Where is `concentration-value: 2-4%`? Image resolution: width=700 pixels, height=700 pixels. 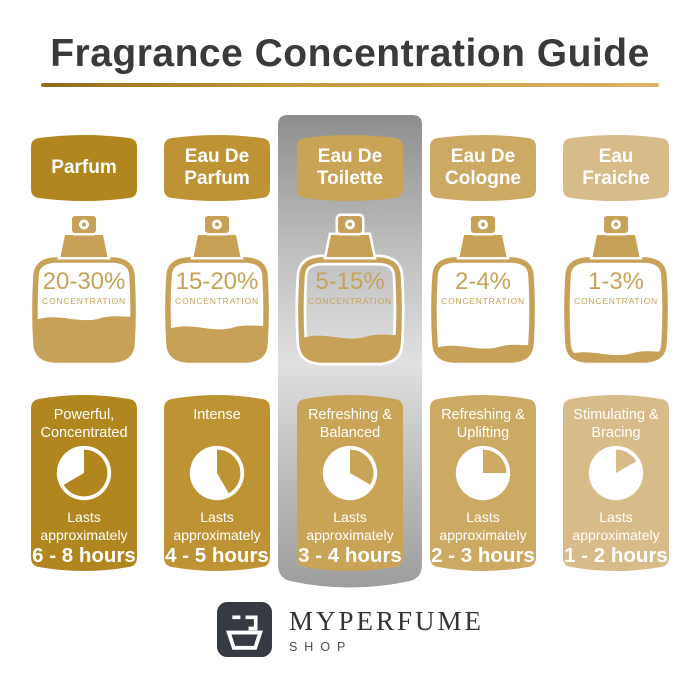
concentration-value: 2-4% is located at coordinates (483, 281).